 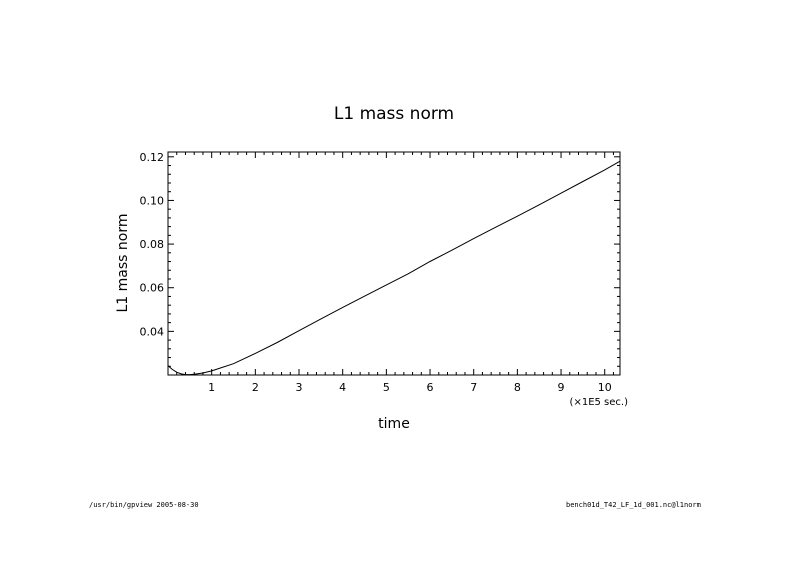 I want to click on x-tick-label: 6, so click(x=430, y=387).